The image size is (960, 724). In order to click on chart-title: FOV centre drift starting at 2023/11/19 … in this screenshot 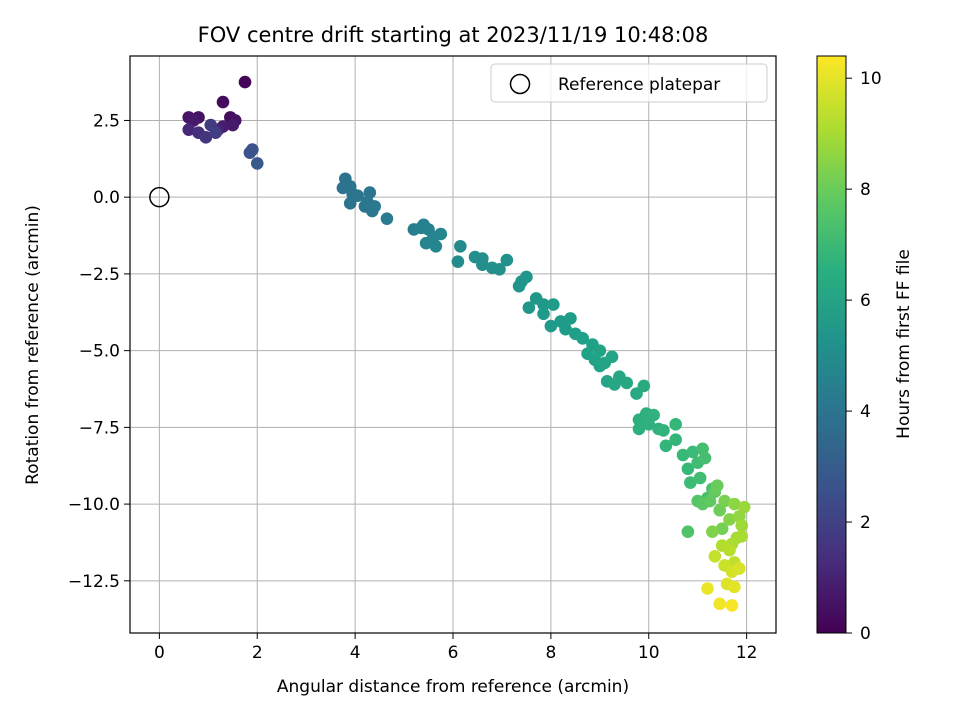, I will do `click(453, 35)`.